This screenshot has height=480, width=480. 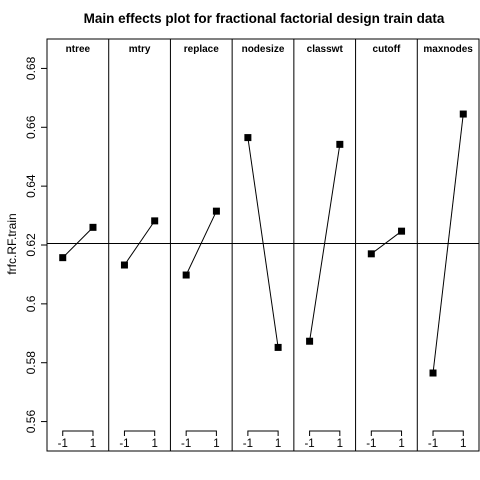 I want to click on panel-mtry: mtry -1 1, so click(x=133, y=245).